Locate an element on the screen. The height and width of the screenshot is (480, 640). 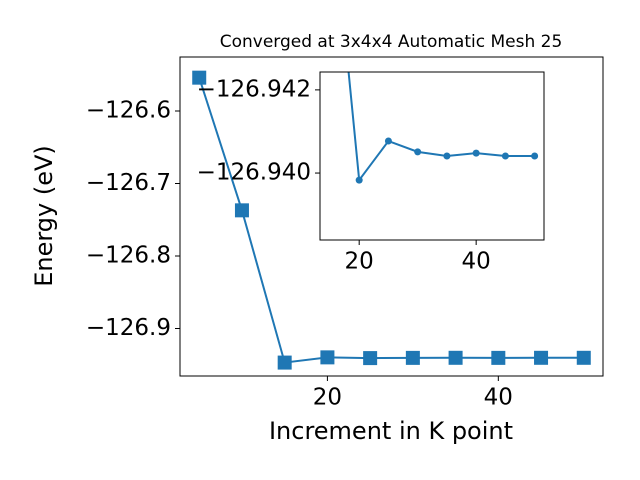
y-tick-label: −126.940 is located at coordinates (254, 173).